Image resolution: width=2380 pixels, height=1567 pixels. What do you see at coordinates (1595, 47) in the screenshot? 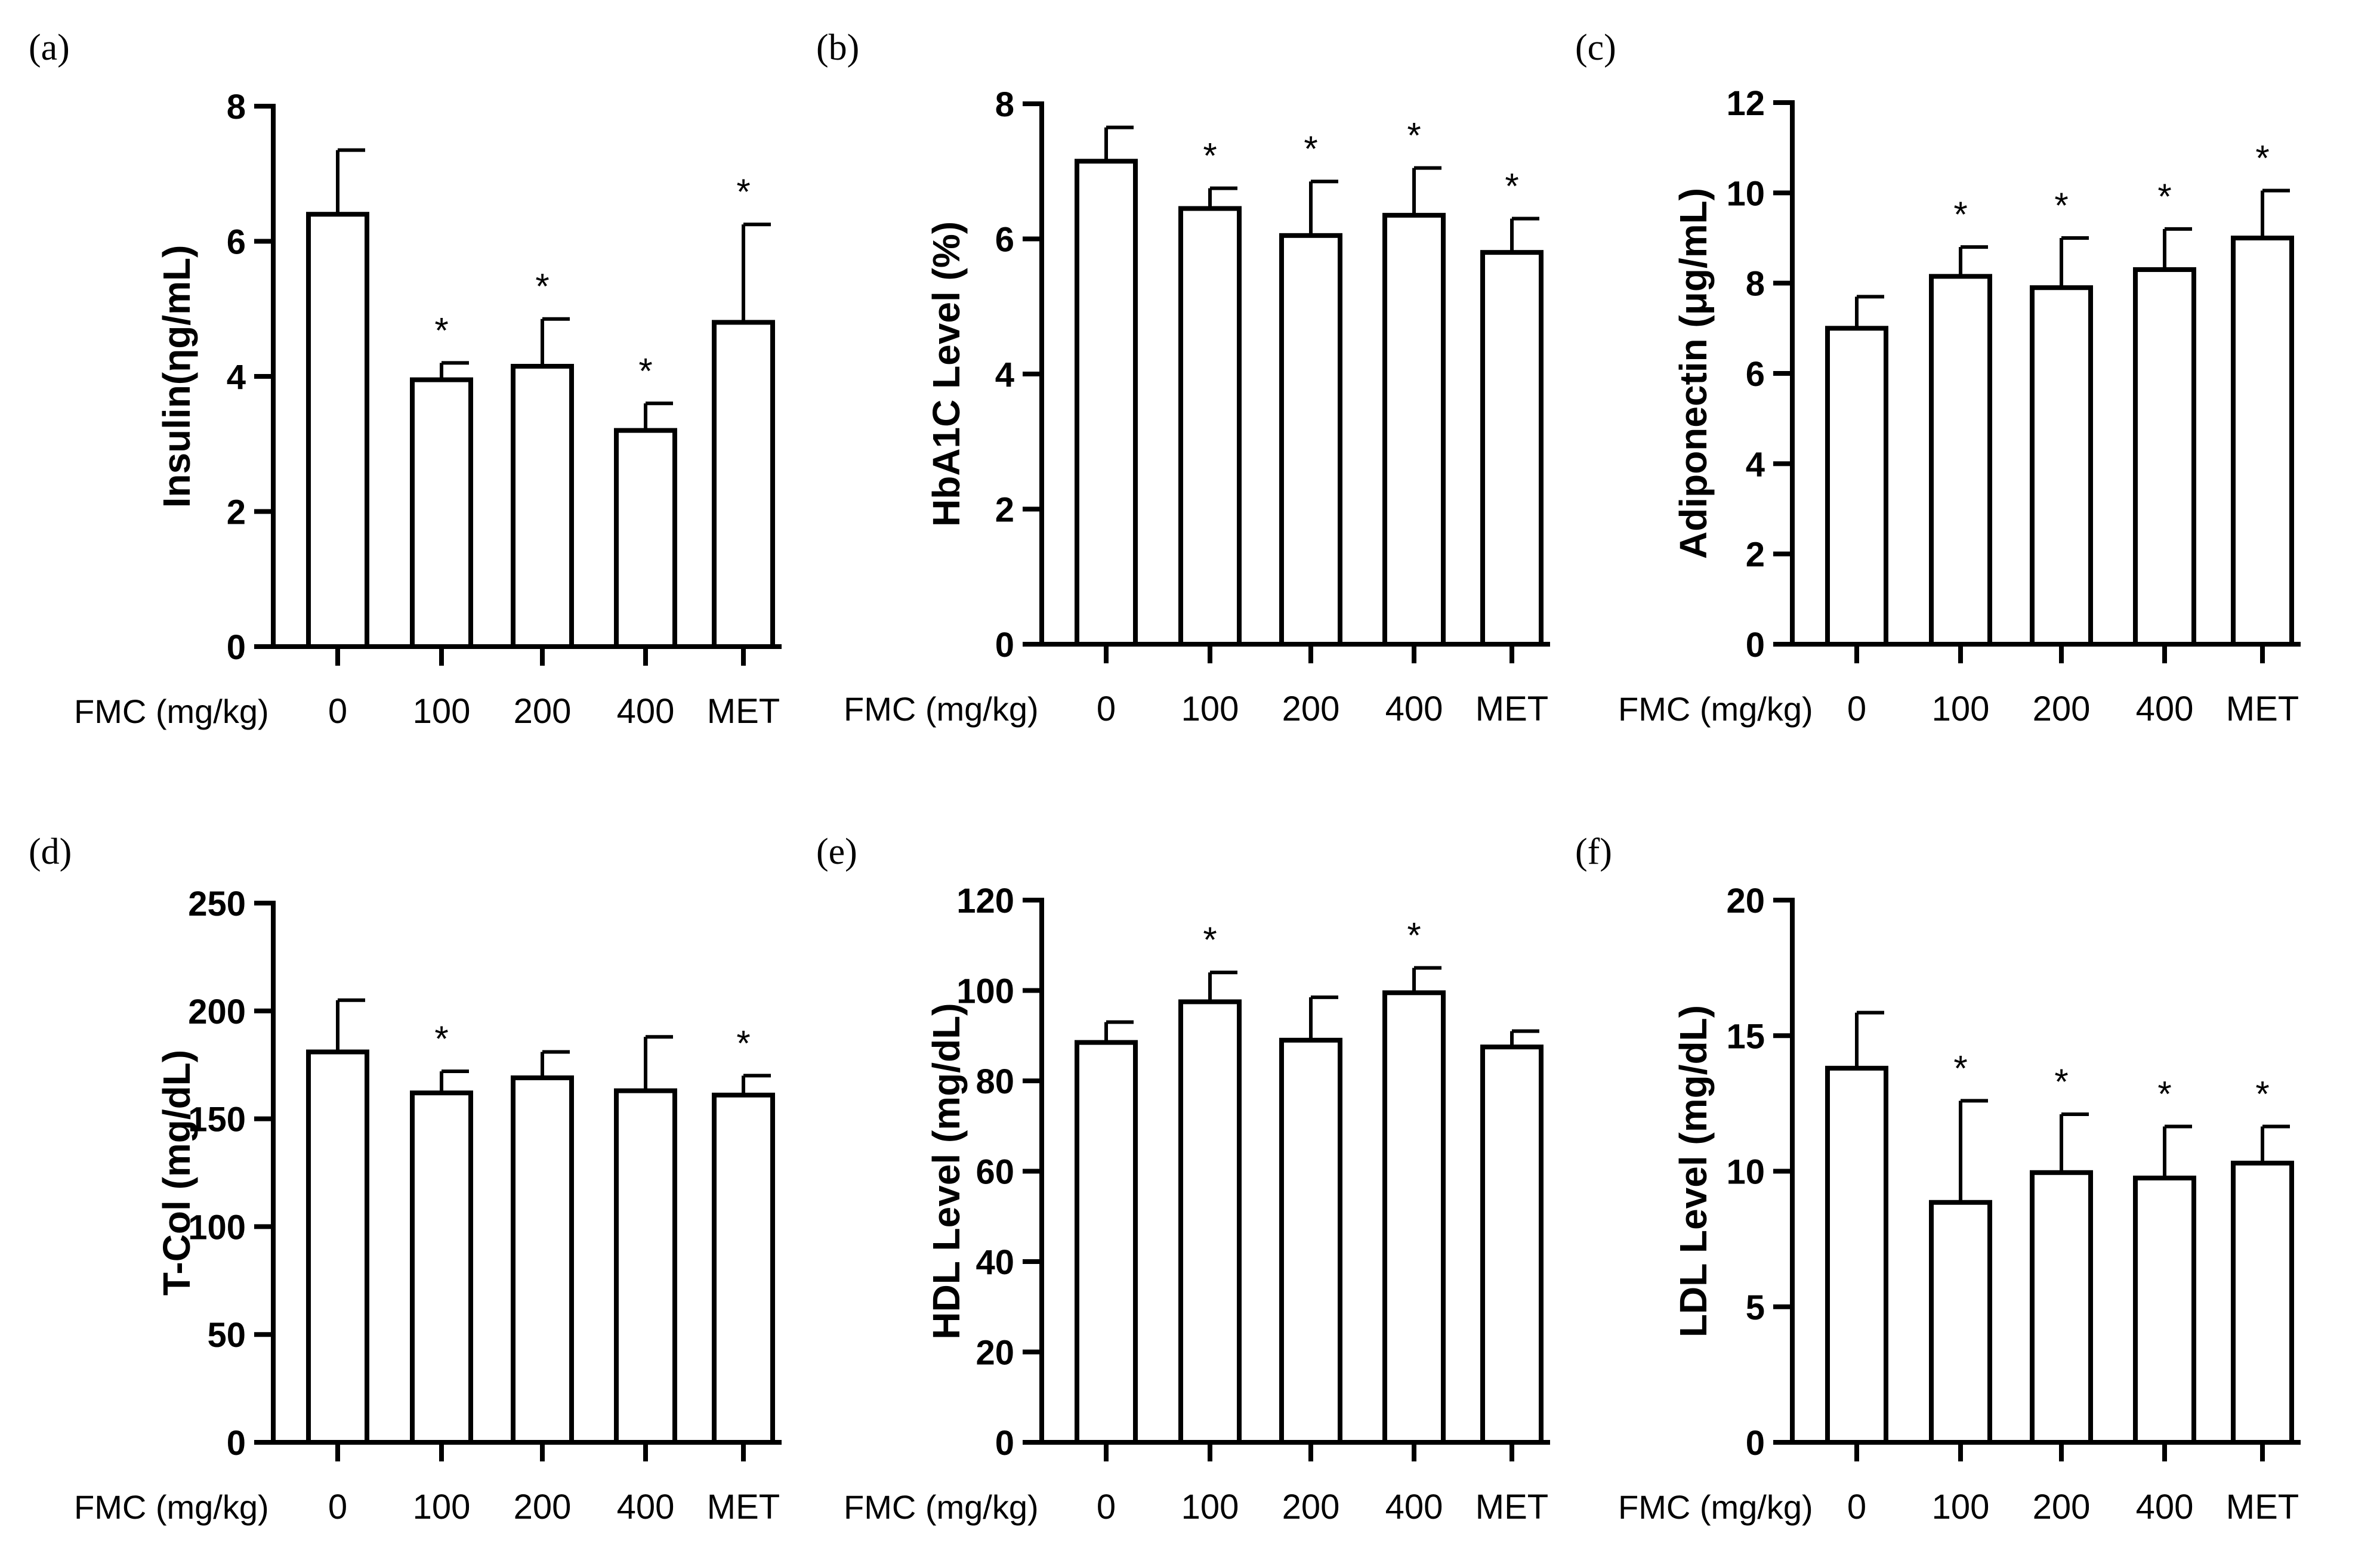
I see `panel-letter: (c)` at bounding box center [1595, 47].